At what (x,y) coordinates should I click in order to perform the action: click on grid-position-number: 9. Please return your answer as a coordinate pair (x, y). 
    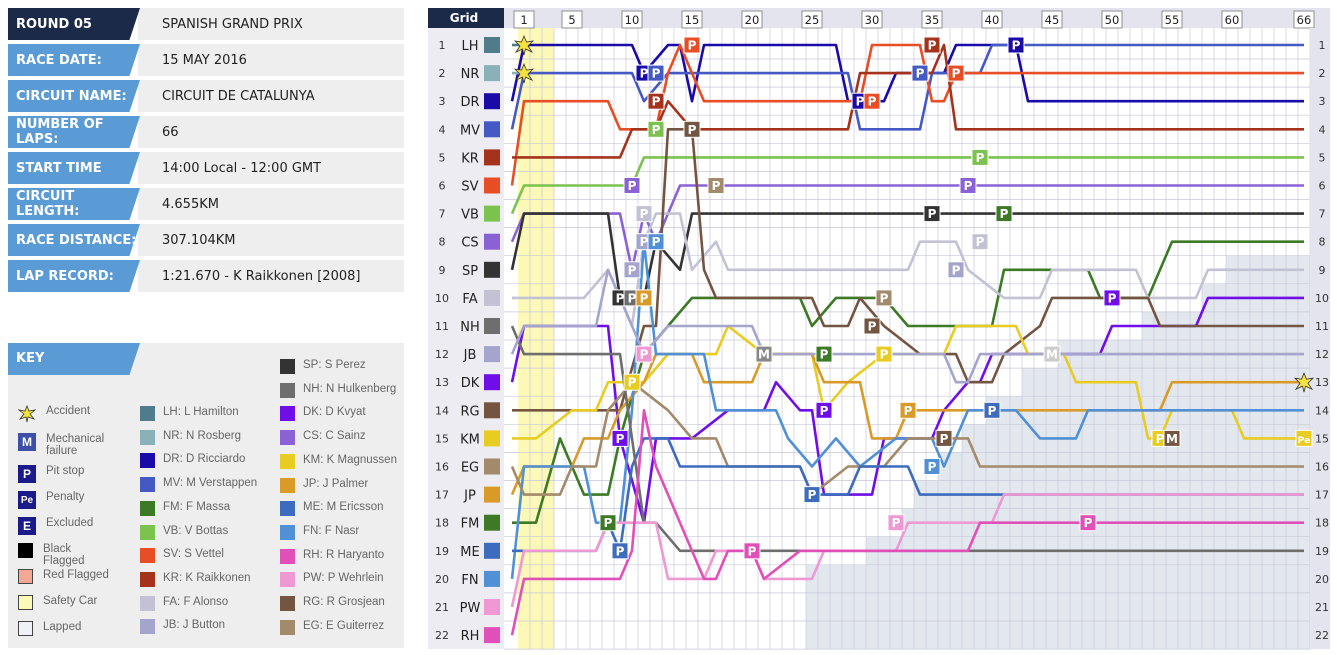
    Looking at the image, I should click on (442, 270).